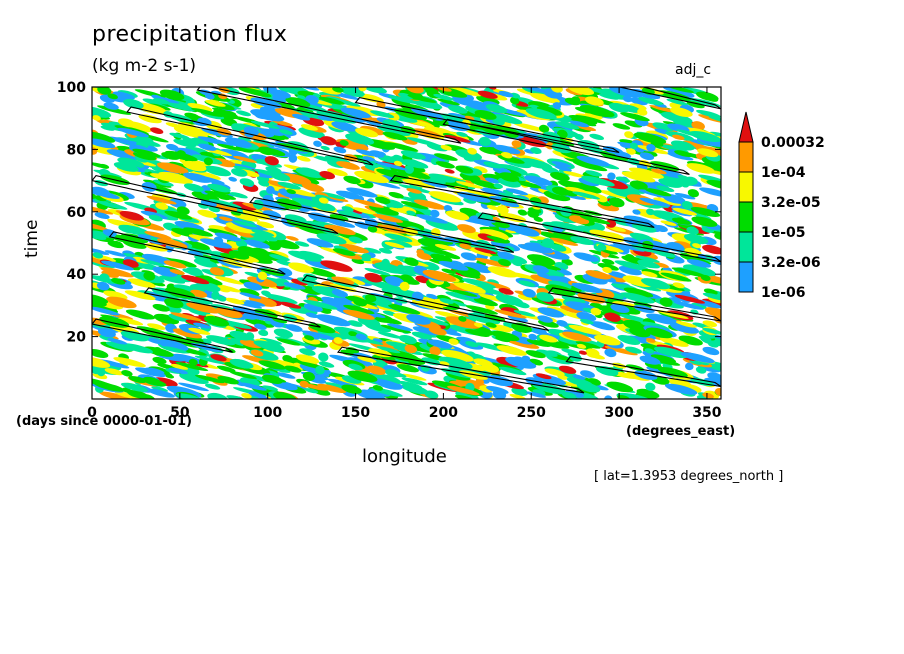 This screenshot has height=654, width=904. I want to click on x-tick-label-350: 350, so click(706, 413).